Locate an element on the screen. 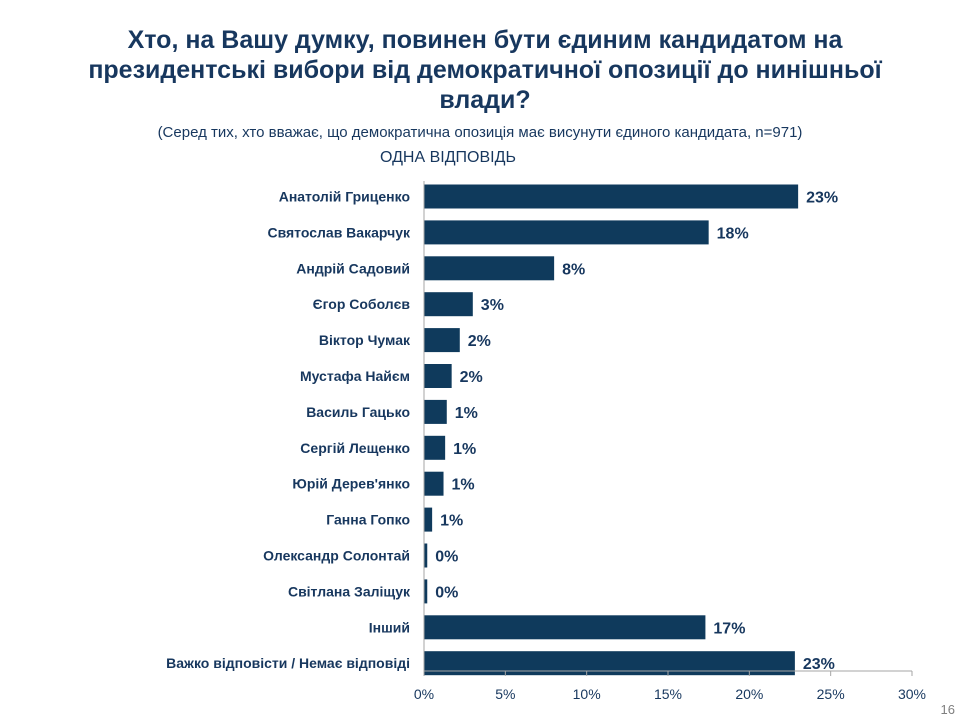  x-tick-label: 30% is located at coordinates (912, 694).